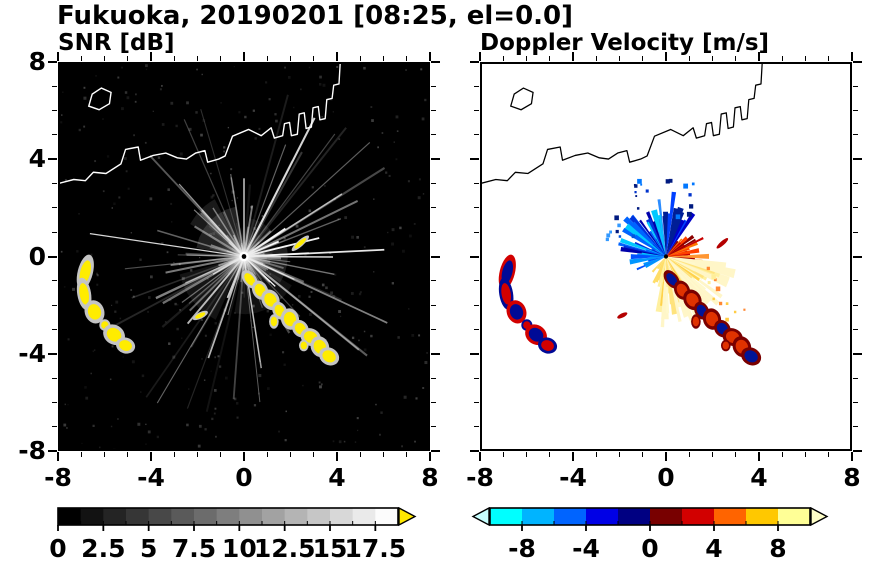 The height and width of the screenshot is (570, 870). What do you see at coordinates (677, 259) in the screenshot?
I see `velocity-fans-group` at bounding box center [677, 259].